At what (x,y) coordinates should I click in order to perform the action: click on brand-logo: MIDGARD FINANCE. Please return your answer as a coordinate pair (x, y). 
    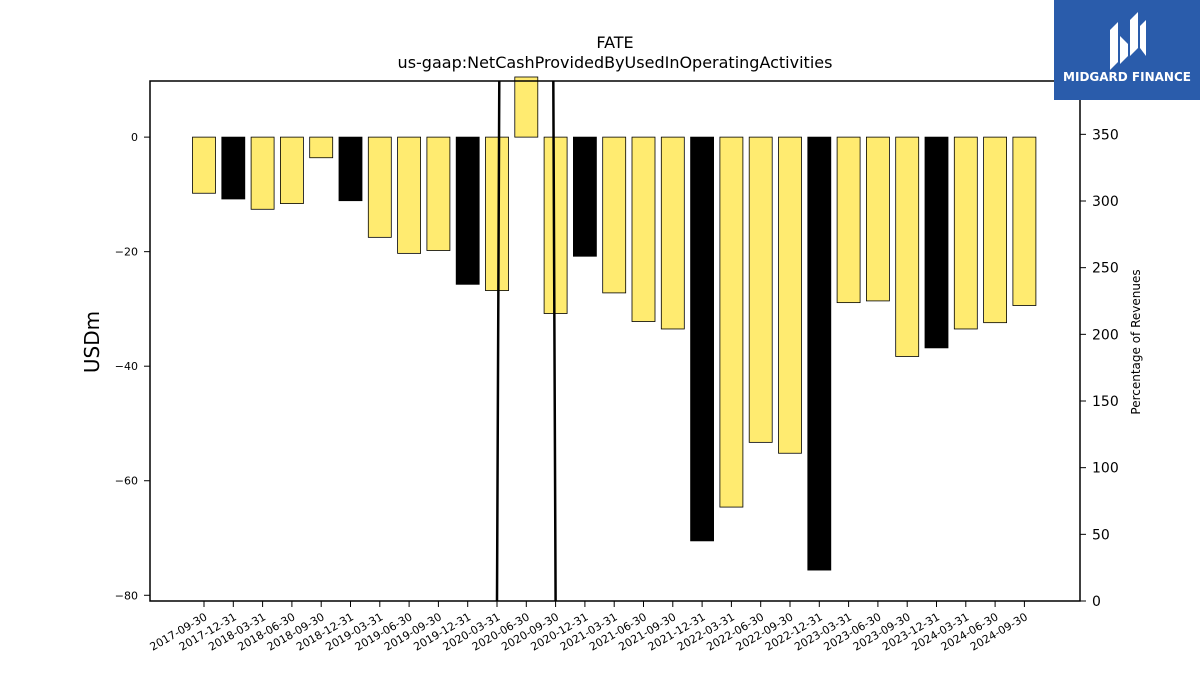
    Looking at the image, I should click on (1127, 50).